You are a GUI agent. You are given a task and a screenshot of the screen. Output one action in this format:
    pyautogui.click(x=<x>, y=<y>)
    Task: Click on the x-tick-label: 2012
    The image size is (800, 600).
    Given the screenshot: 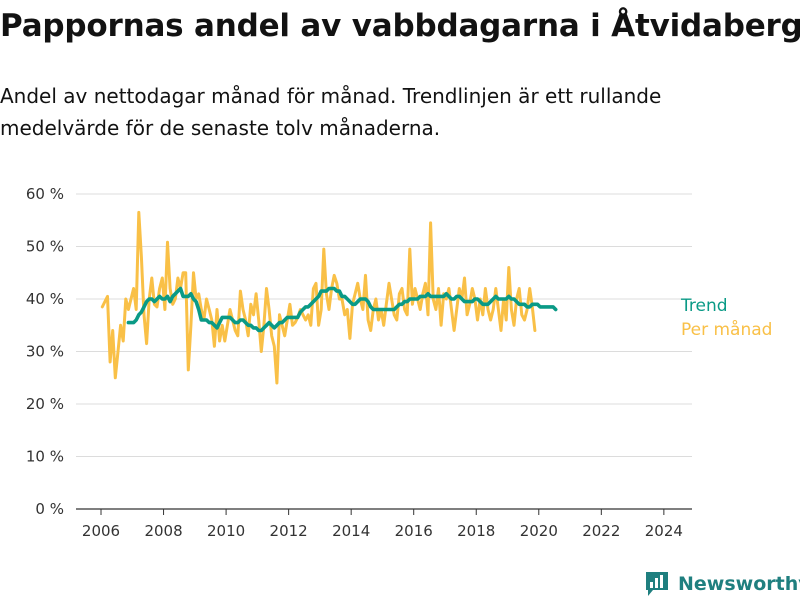 What is the action you would take?
    pyautogui.click(x=289, y=531)
    